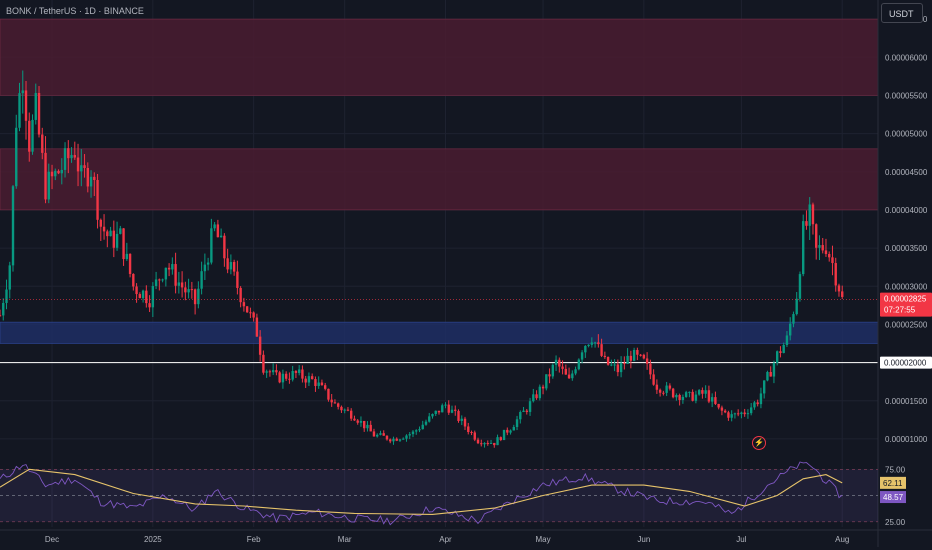 The height and width of the screenshot is (550, 932). What do you see at coordinates (75, 11) in the screenshot?
I see `symbol-title: BONK / TetherUS · 1D · BINANCE` at bounding box center [75, 11].